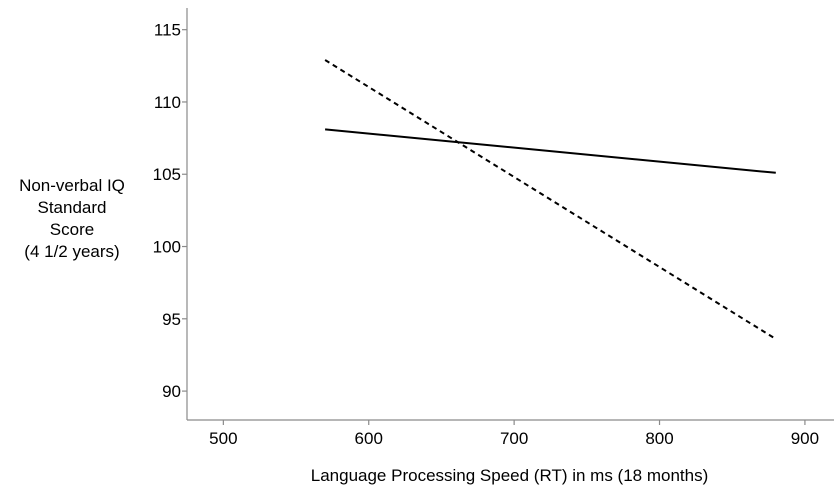 The height and width of the screenshot is (492, 838). Describe the element at coordinates (659, 438) in the screenshot. I see `x-tick-label: 800` at that location.